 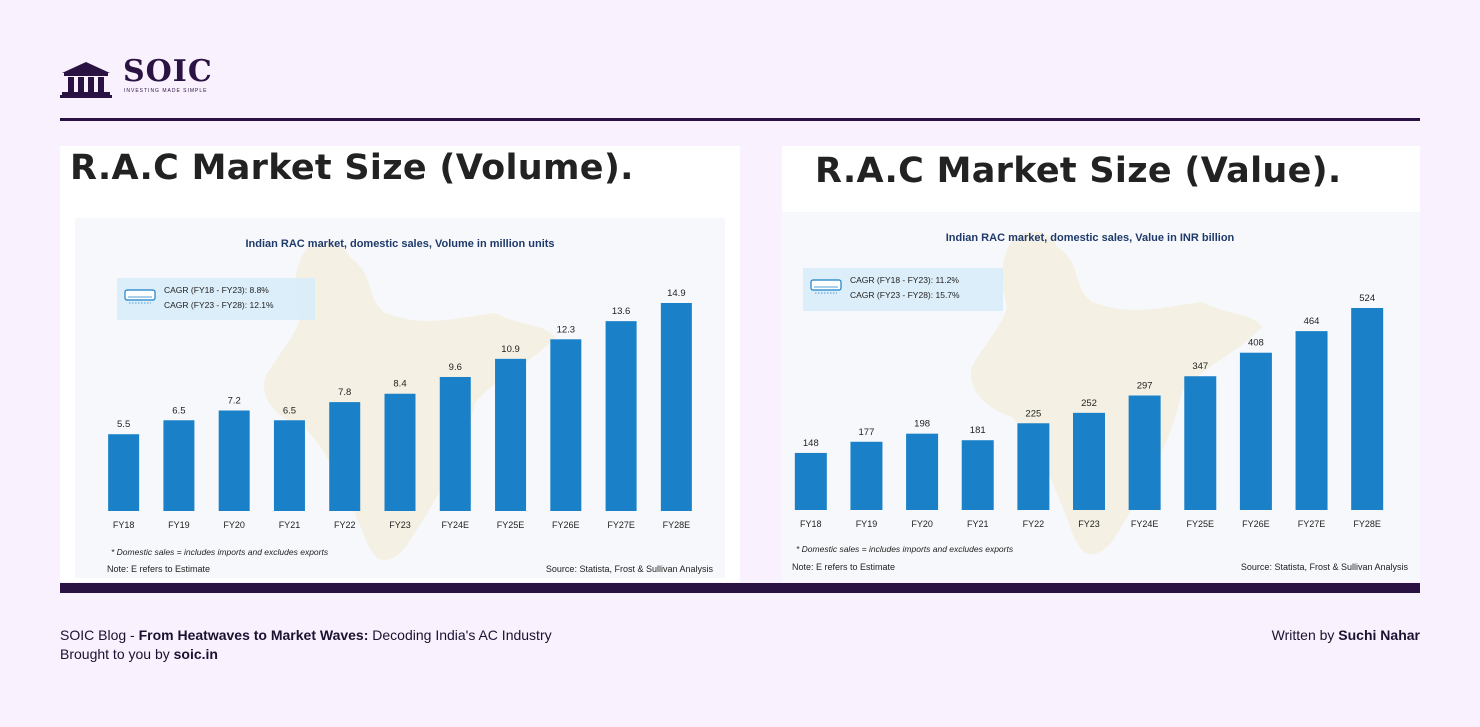 What do you see at coordinates (168, 71) in the screenshot?
I see `brand-name: SOIC` at bounding box center [168, 71].